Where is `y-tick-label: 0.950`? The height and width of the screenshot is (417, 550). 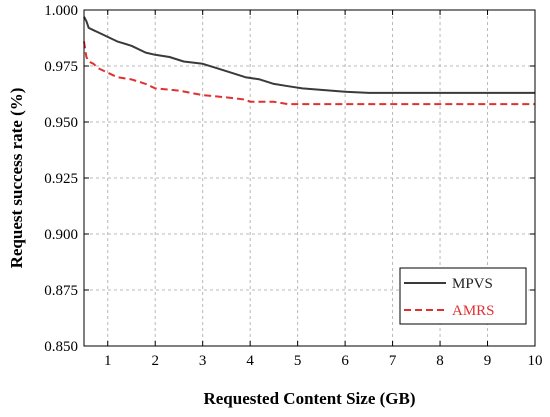
y-tick-label: 0.950 is located at coordinates (61, 123).